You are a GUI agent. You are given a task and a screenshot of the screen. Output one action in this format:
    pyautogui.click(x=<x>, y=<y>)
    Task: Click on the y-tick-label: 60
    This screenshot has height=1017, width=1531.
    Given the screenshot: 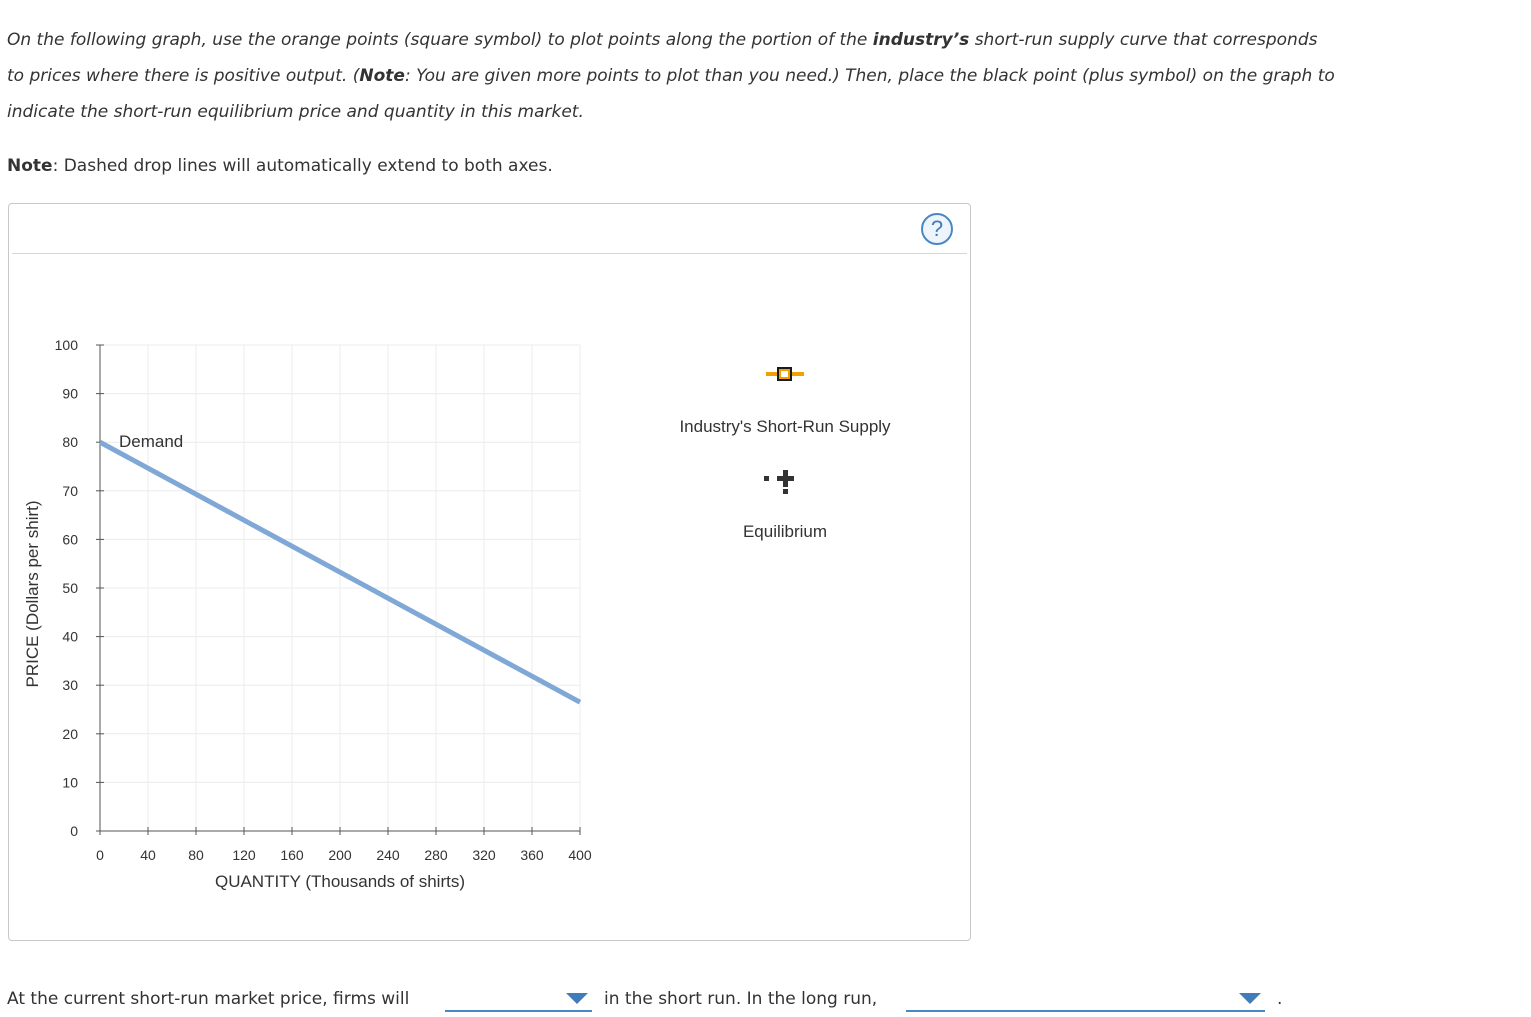 What is the action you would take?
    pyautogui.click(x=70, y=539)
    